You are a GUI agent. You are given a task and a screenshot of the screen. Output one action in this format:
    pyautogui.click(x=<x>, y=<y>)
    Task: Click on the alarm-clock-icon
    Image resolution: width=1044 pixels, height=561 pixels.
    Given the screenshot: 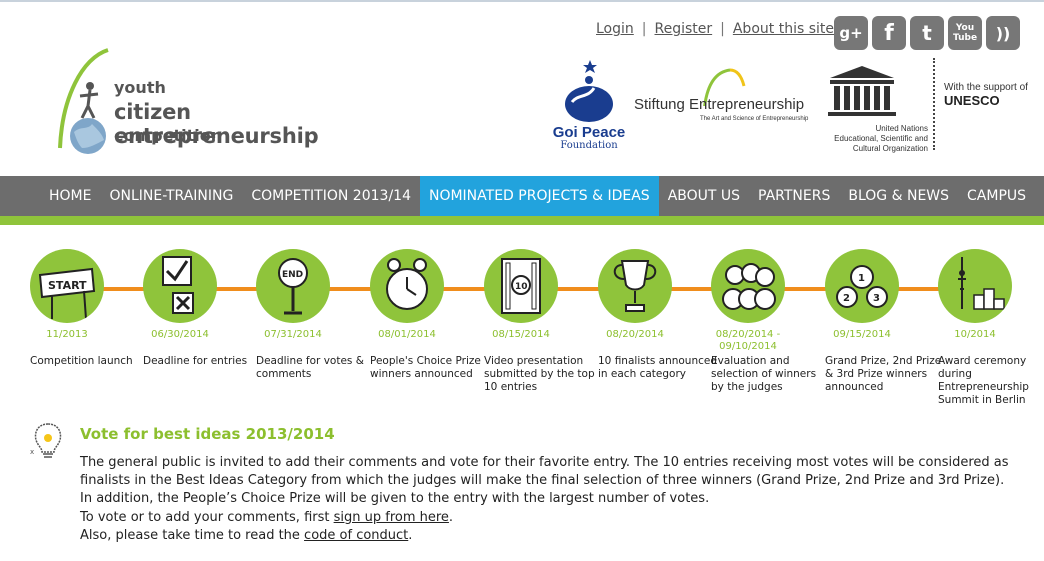 What is the action you would take?
    pyautogui.click(x=407, y=286)
    